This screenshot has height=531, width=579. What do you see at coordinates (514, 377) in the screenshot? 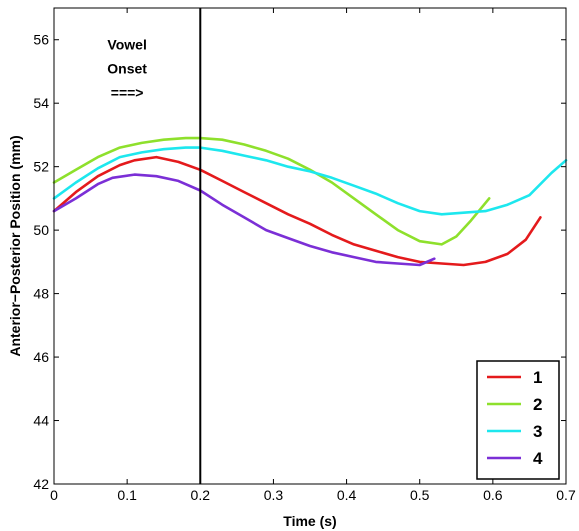
I see `legend-item-1: 1` at bounding box center [514, 377].